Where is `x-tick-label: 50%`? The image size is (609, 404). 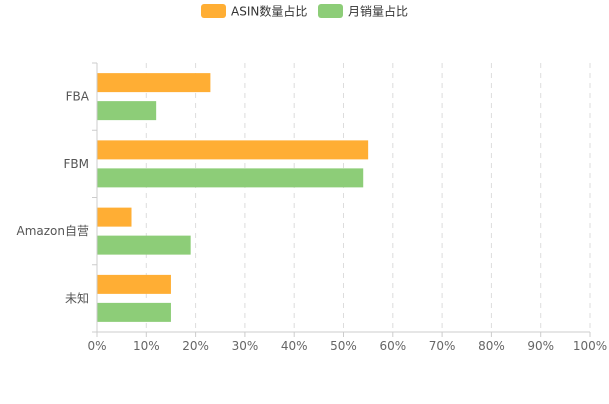
x-tick-label: 50% is located at coordinates (343, 346).